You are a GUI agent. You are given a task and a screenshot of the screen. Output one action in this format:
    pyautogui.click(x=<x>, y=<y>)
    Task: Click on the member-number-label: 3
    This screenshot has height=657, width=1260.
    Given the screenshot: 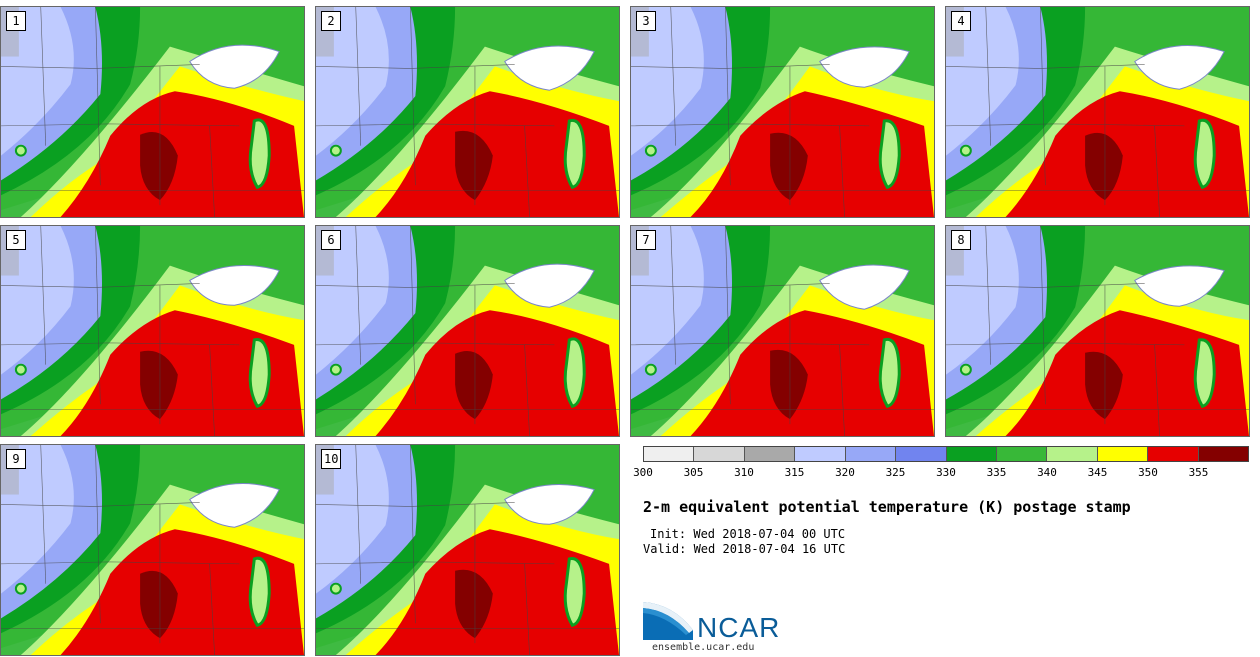 What is the action you would take?
    pyautogui.click(x=646, y=21)
    